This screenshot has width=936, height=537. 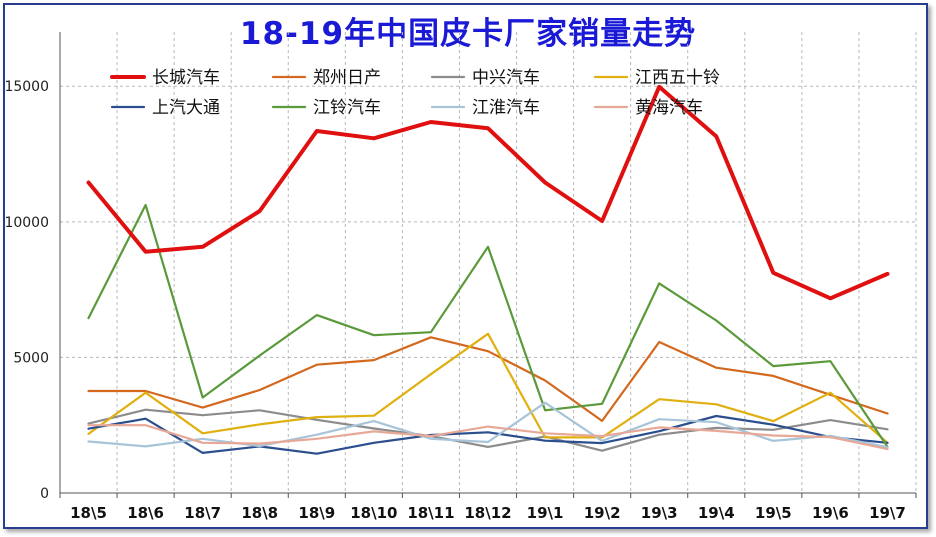 What do you see at coordinates (186, 78) in the screenshot?
I see `legend-label: 长城汽车` at bounding box center [186, 78].